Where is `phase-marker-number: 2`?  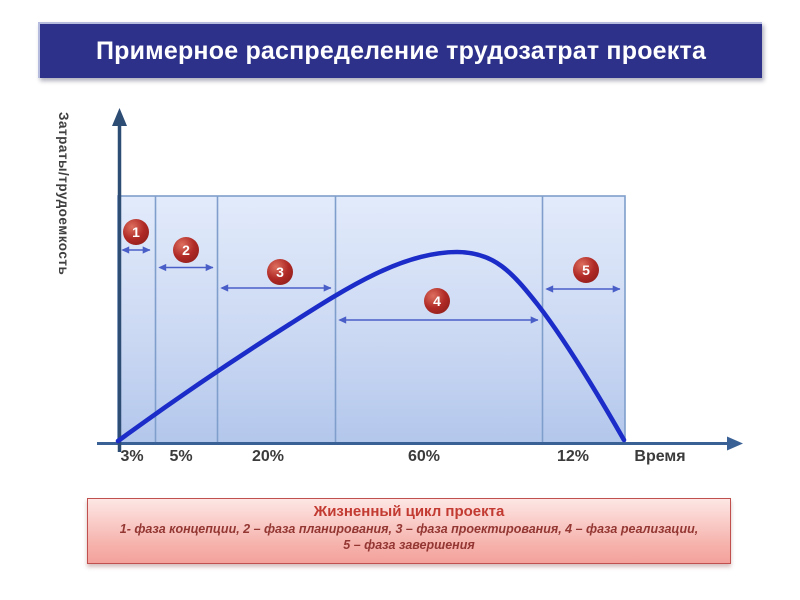
phase-marker-number: 2 is located at coordinates (186, 250).